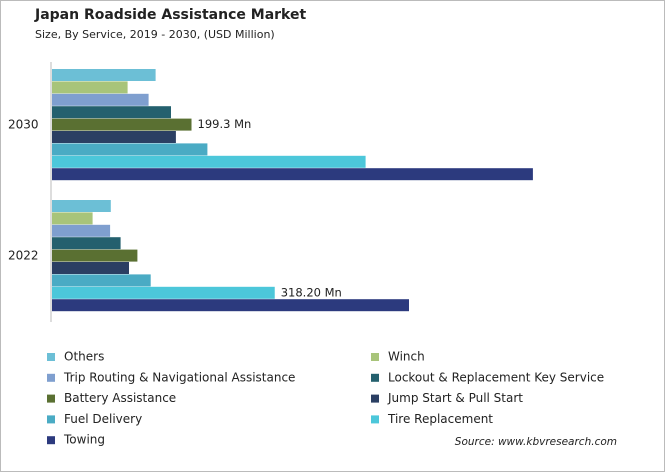 The image size is (665, 472). What do you see at coordinates (496, 377) in the screenshot?
I see `legend-label: Lockout & Replacement Key Service` at bounding box center [496, 377].